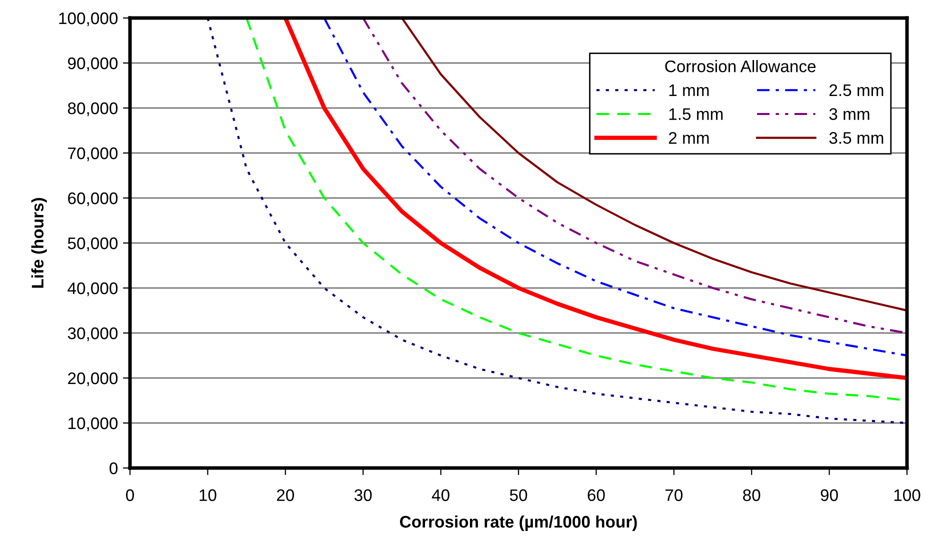 The height and width of the screenshot is (546, 925). I want to click on legend-title: Corrosion Allowance, so click(740, 66).